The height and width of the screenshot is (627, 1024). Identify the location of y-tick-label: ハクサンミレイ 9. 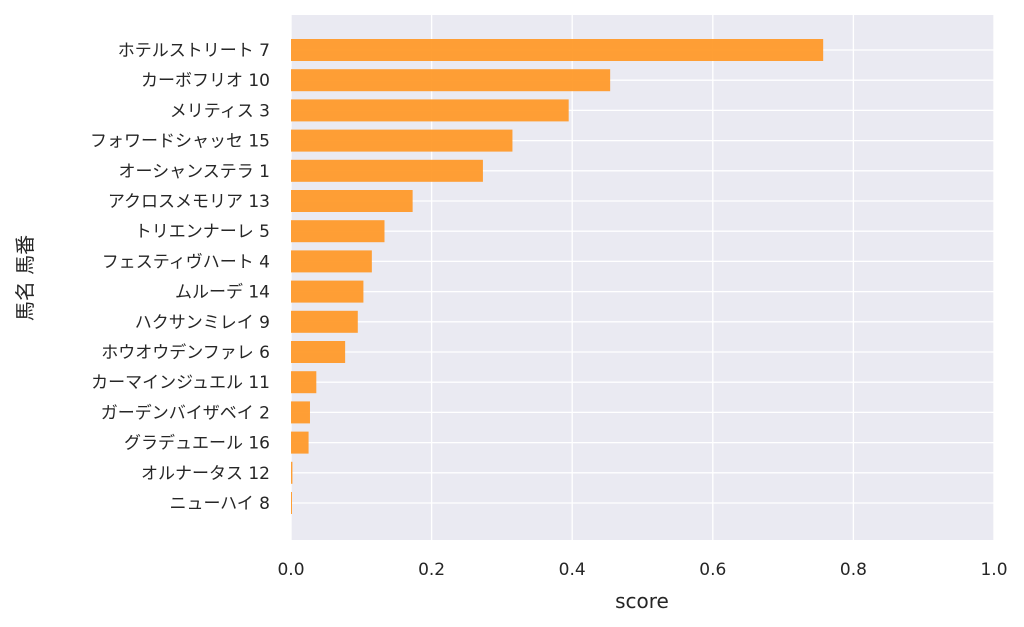
(202, 323).